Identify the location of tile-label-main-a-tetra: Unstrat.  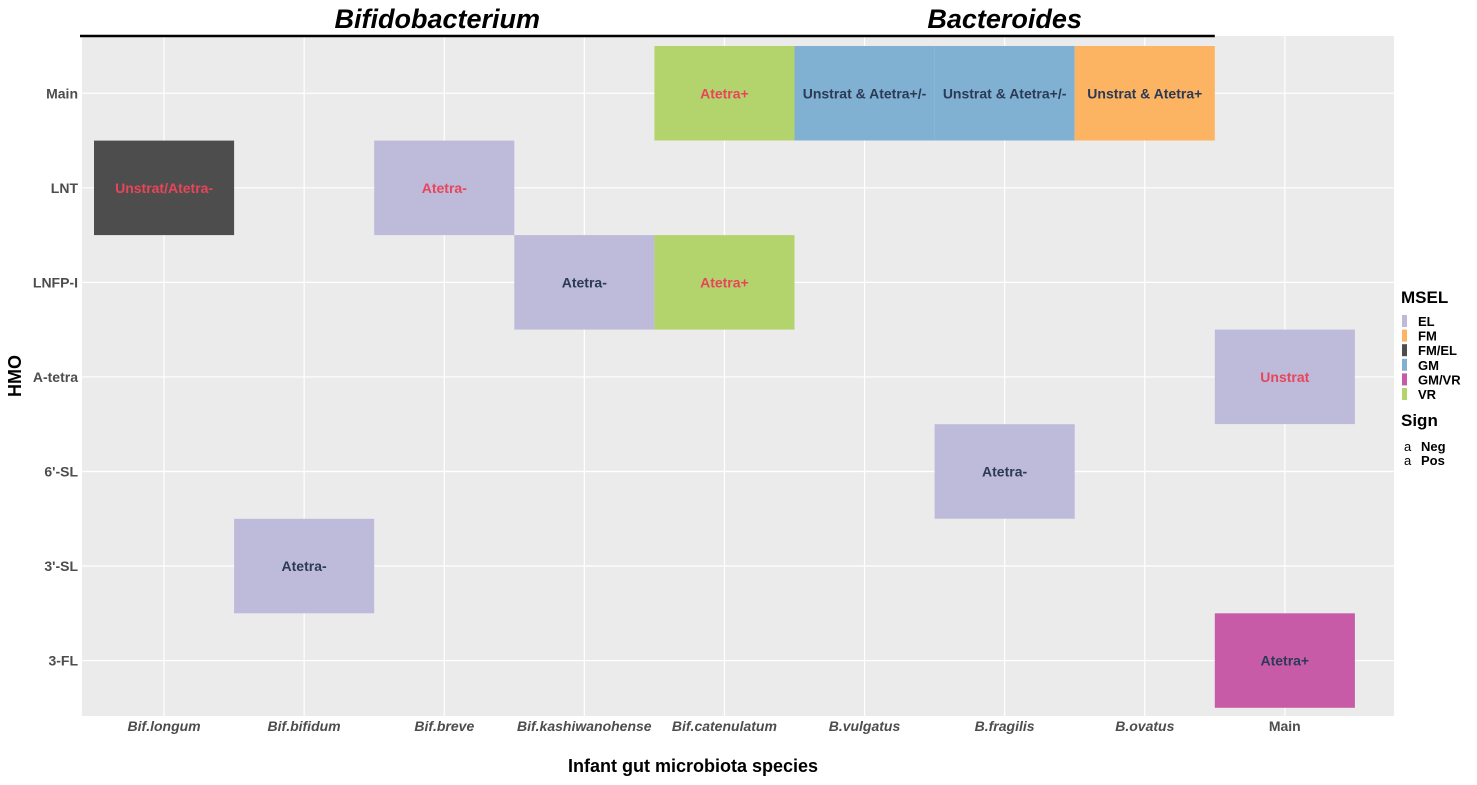
(1284, 377).